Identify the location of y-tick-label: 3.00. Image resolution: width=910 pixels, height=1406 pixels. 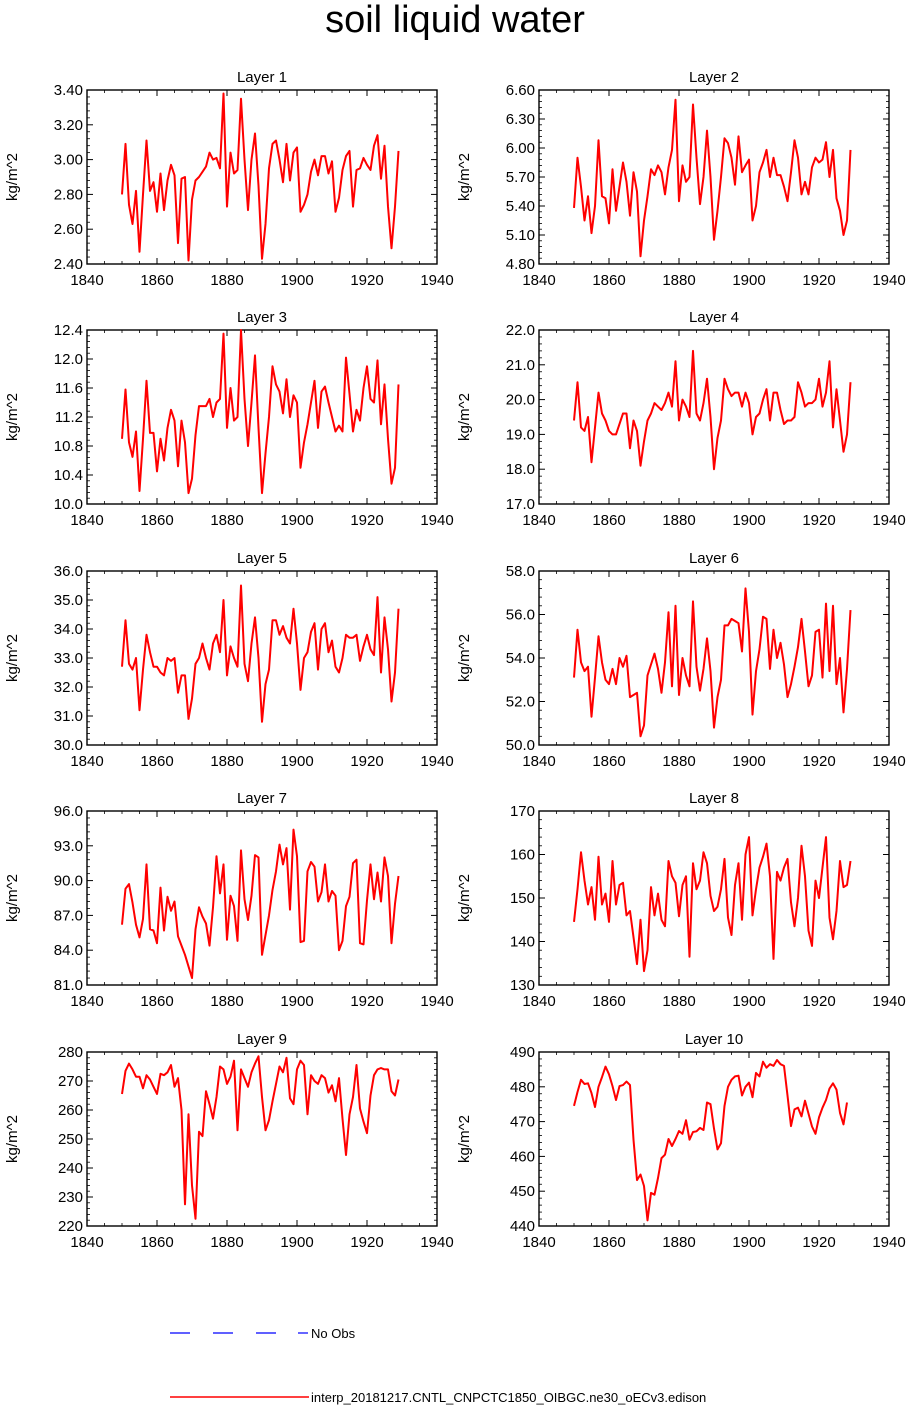
(68, 160).